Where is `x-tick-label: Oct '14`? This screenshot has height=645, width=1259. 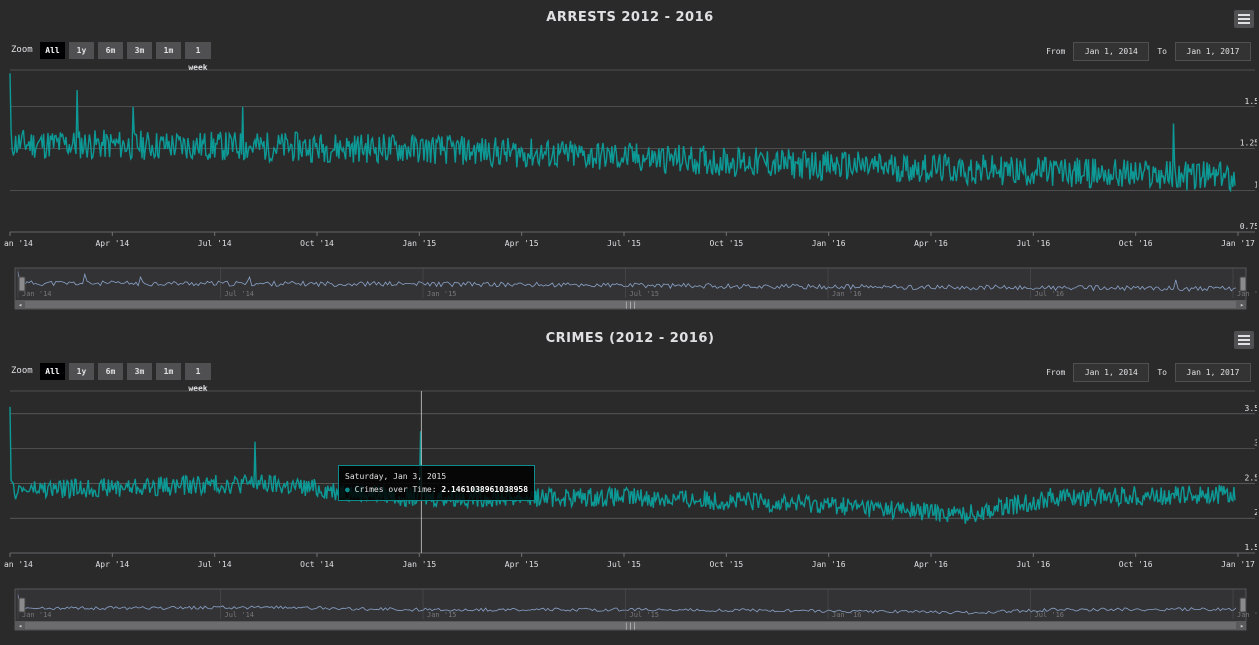 x-tick-label: Oct '14 is located at coordinates (317, 243).